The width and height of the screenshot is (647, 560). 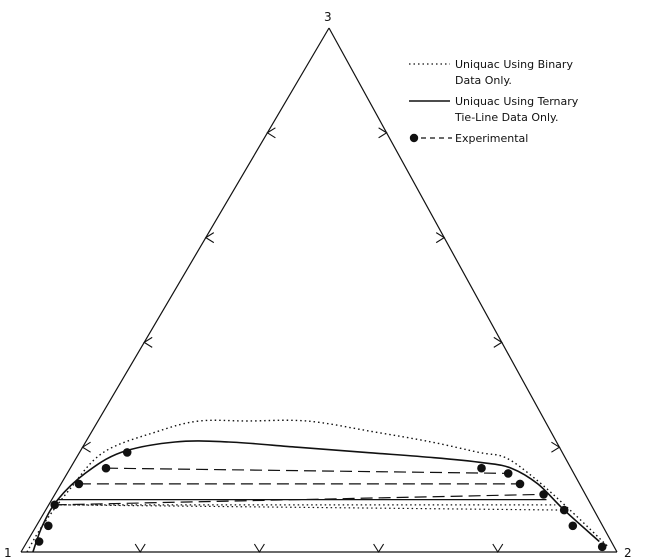 What do you see at coordinates (483, 80) in the screenshot?
I see `legend-entry-1-line-2: Data Only.` at bounding box center [483, 80].